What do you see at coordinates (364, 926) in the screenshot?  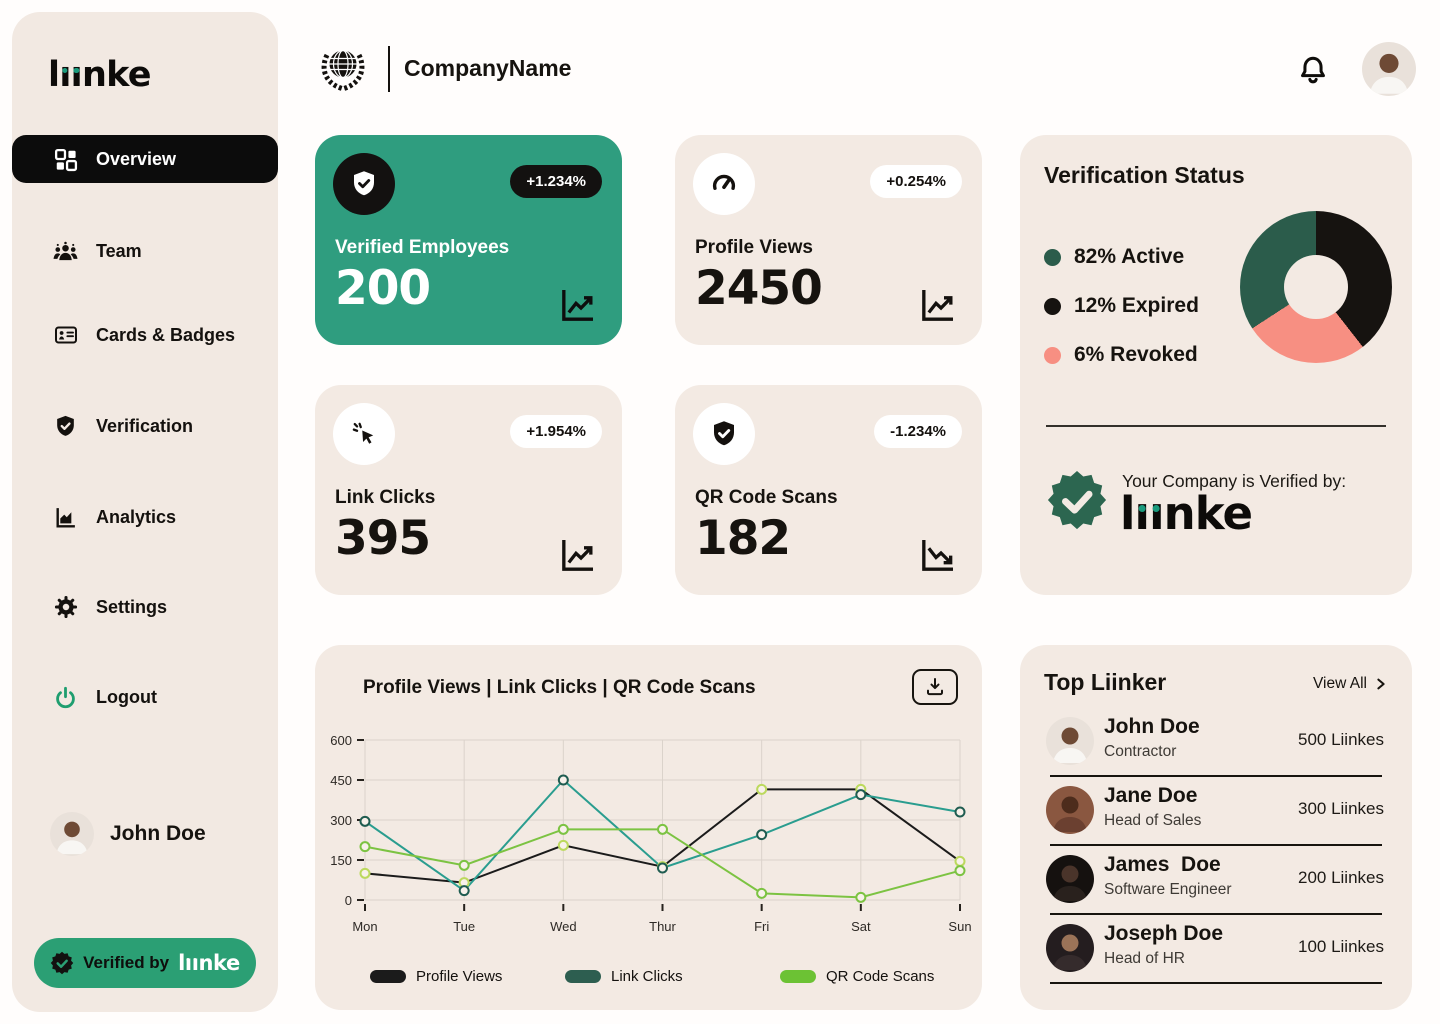 I see `svg-text: Mon` at bounding box center [364, 926].